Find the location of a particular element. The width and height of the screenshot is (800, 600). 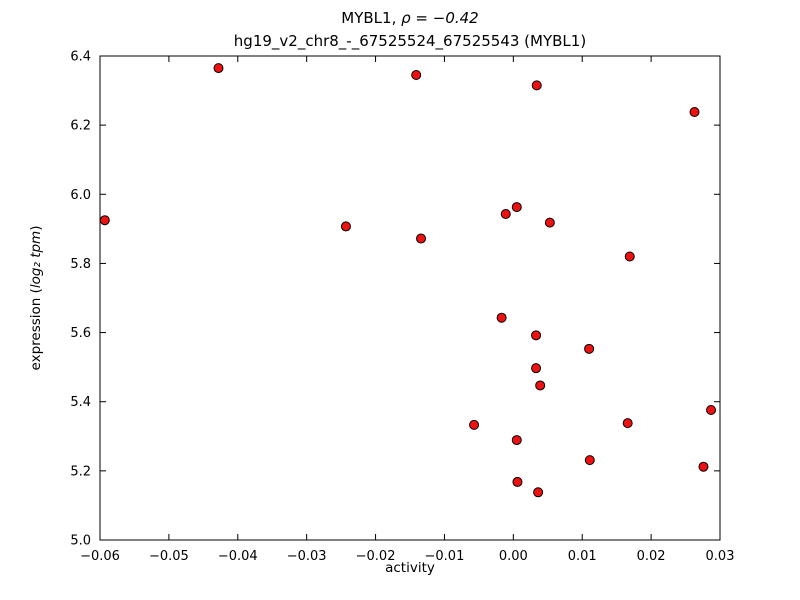

x-tick-label: 0.02 is located at coordinates (651, 556).